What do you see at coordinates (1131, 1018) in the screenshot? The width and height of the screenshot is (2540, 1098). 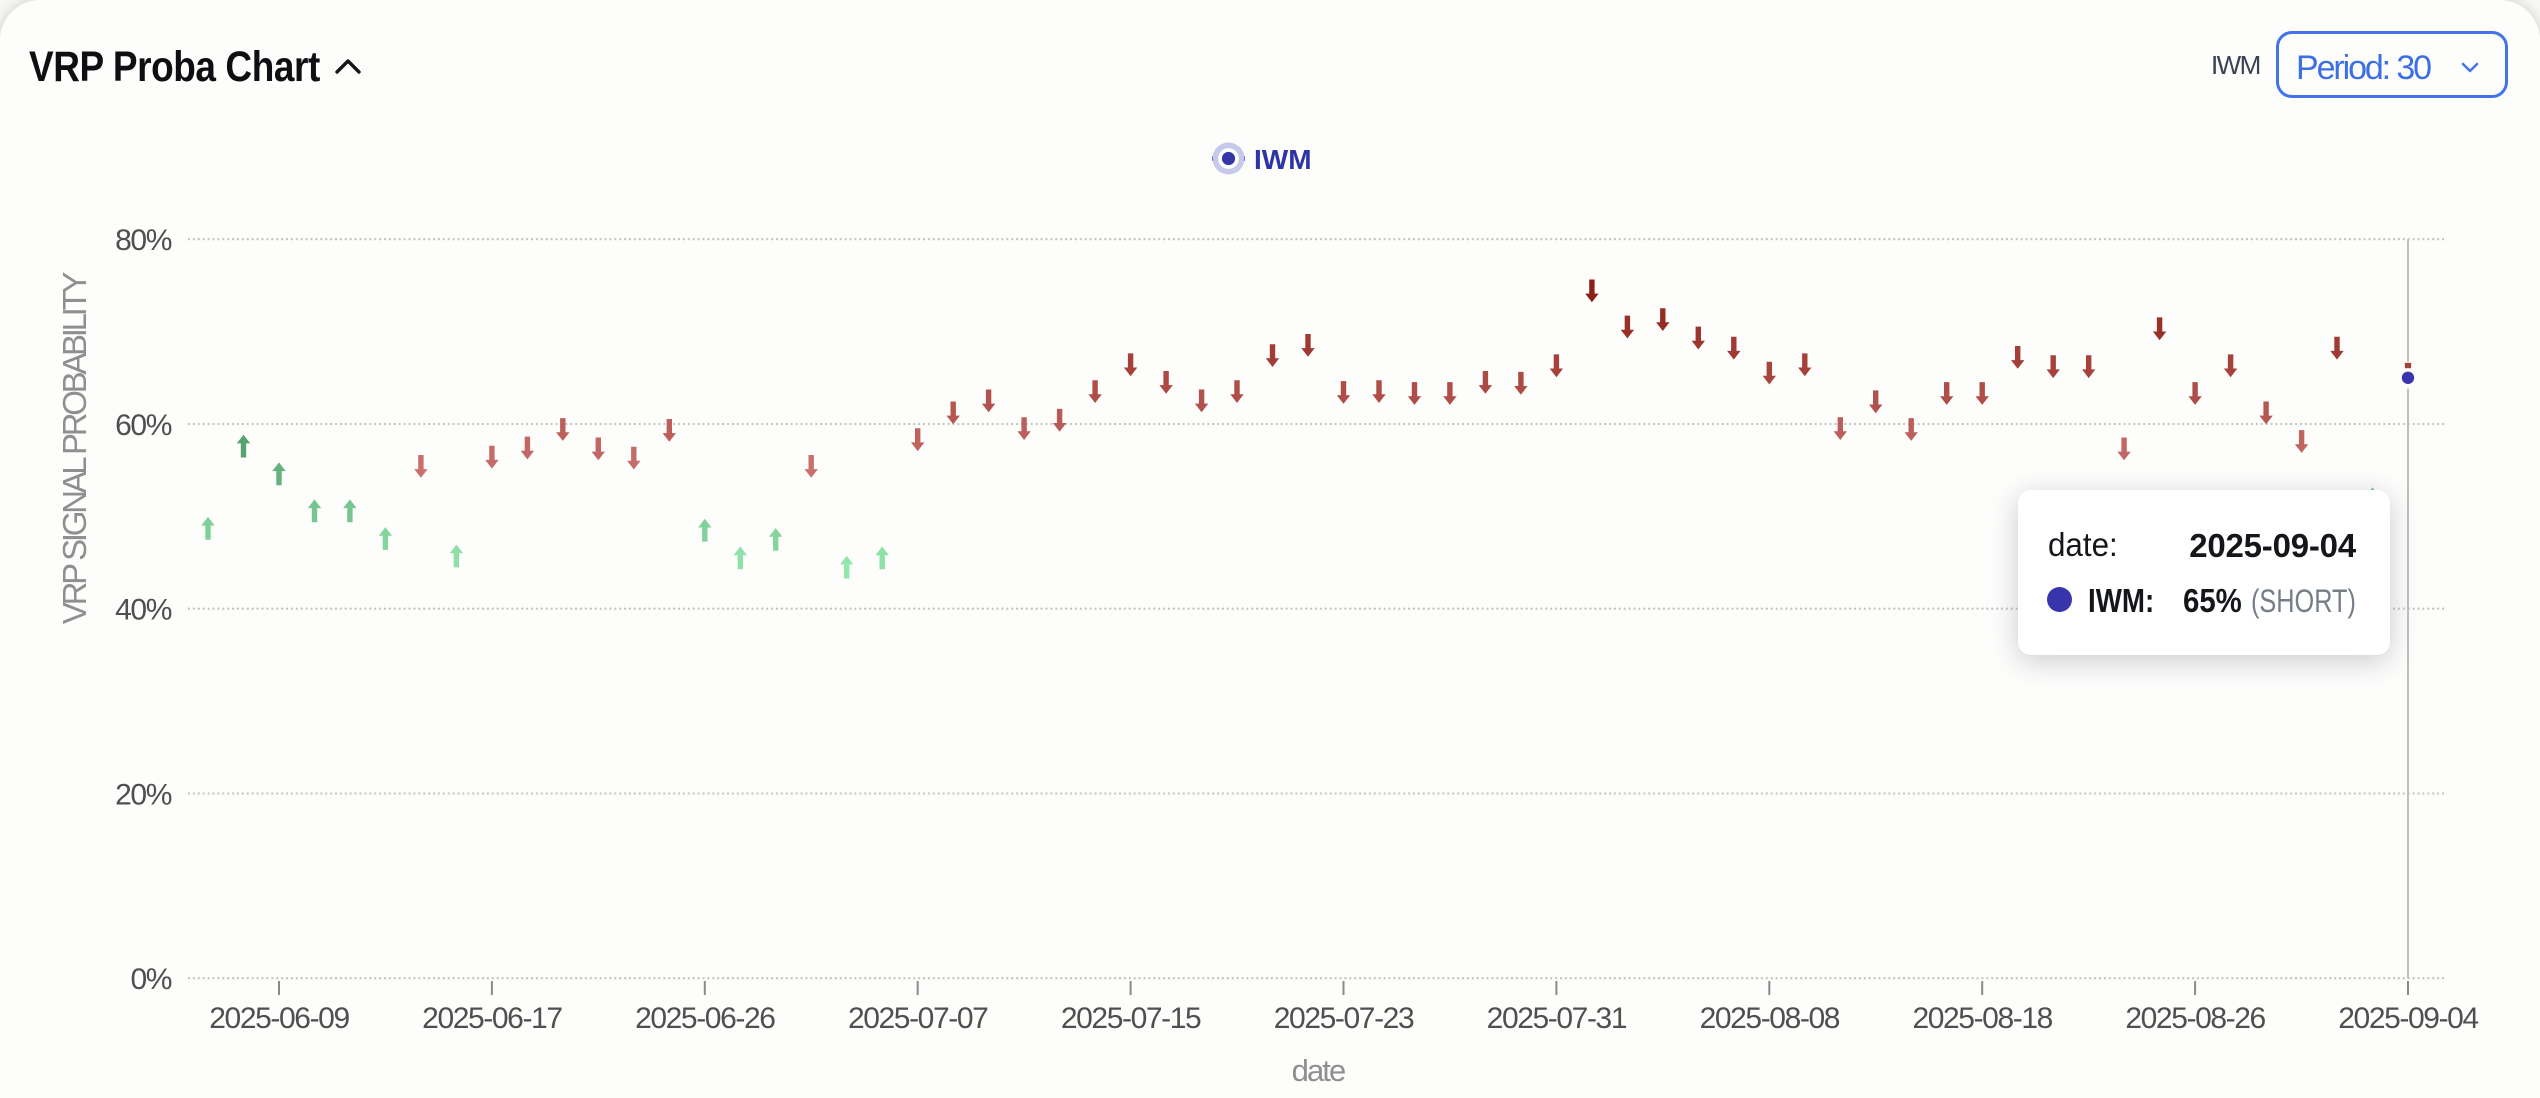 I see `svg-text: 2025-07-15` at bounding box center [1131, 1018].